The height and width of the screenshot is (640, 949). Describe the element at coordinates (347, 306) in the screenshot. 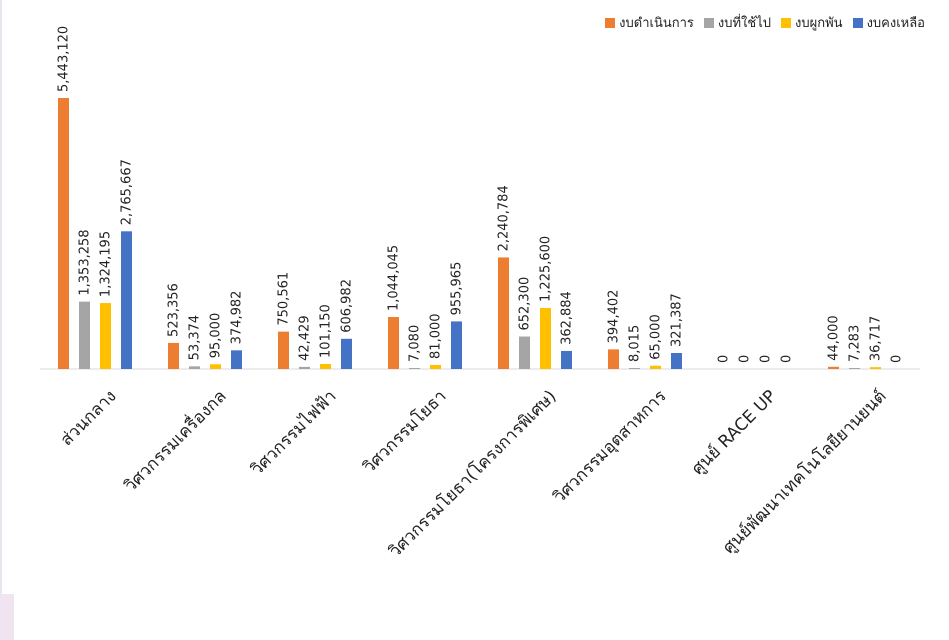

I see `data-label-3-2: 606,982` at that location.